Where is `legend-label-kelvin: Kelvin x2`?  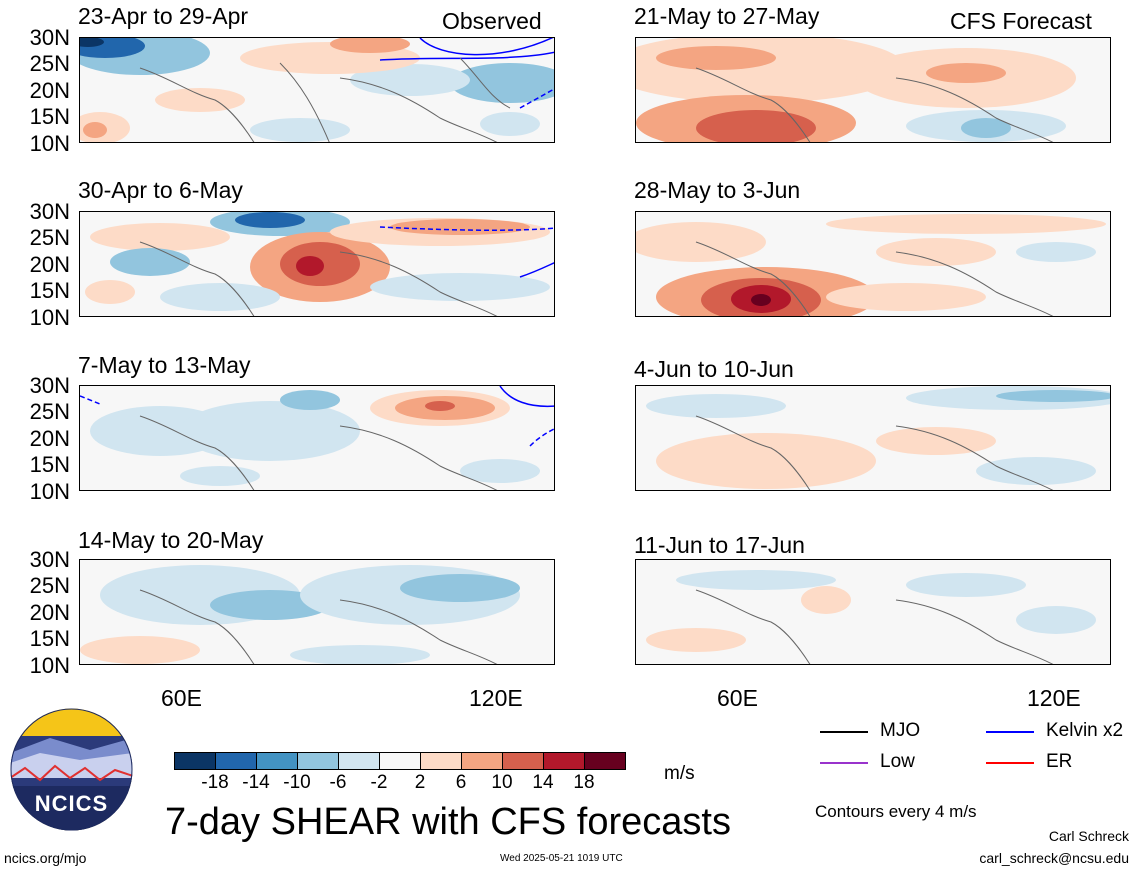
legend-label-kelvin: Kelvin x2 is located at coordinates (1085, 730).